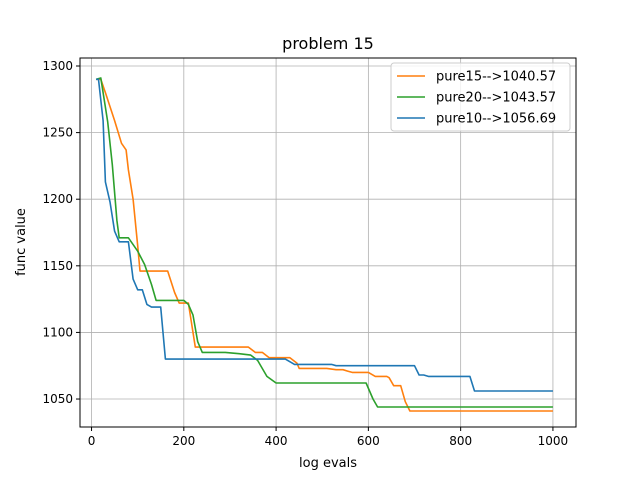 The height and width of the screenshot is (484, 640). What do you see at coordinates (57, 133) in the screenshot?
I see `y-tick-label: 1250` at bounding box center [57, 133].